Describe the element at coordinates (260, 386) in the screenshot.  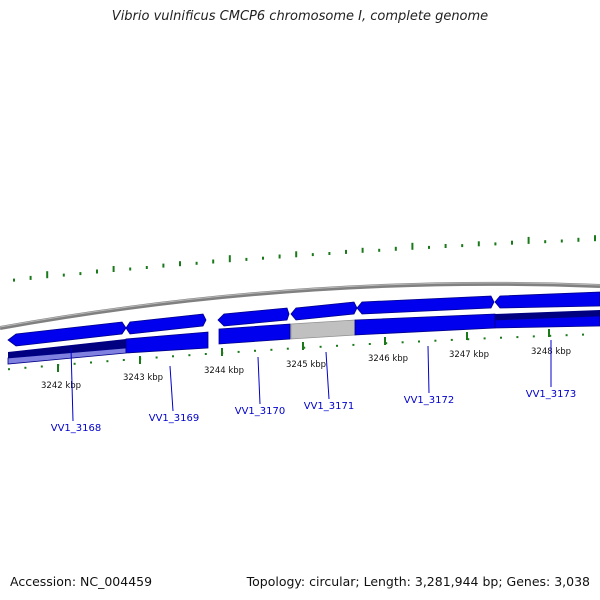
I see `gene-label-group: VV1_3170` at that location.